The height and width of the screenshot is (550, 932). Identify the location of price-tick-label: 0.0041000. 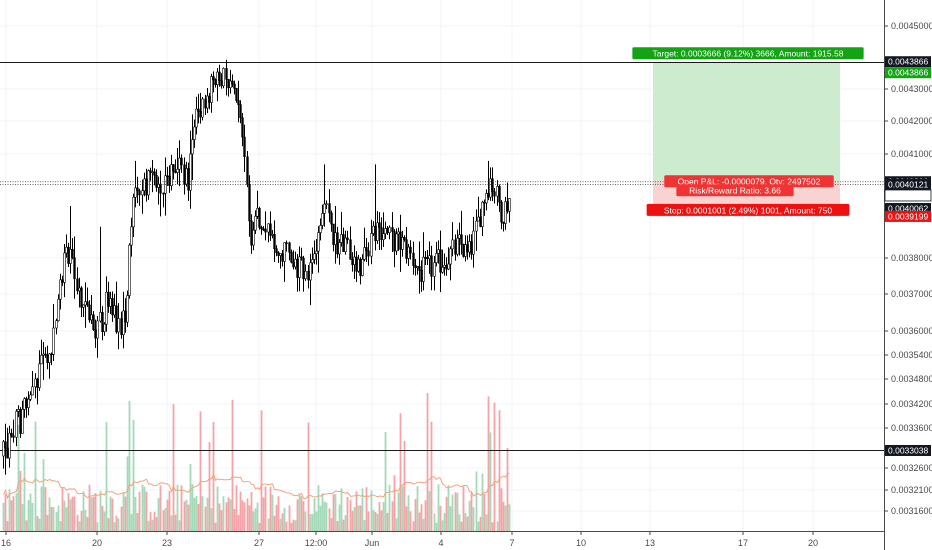
(911, 154).